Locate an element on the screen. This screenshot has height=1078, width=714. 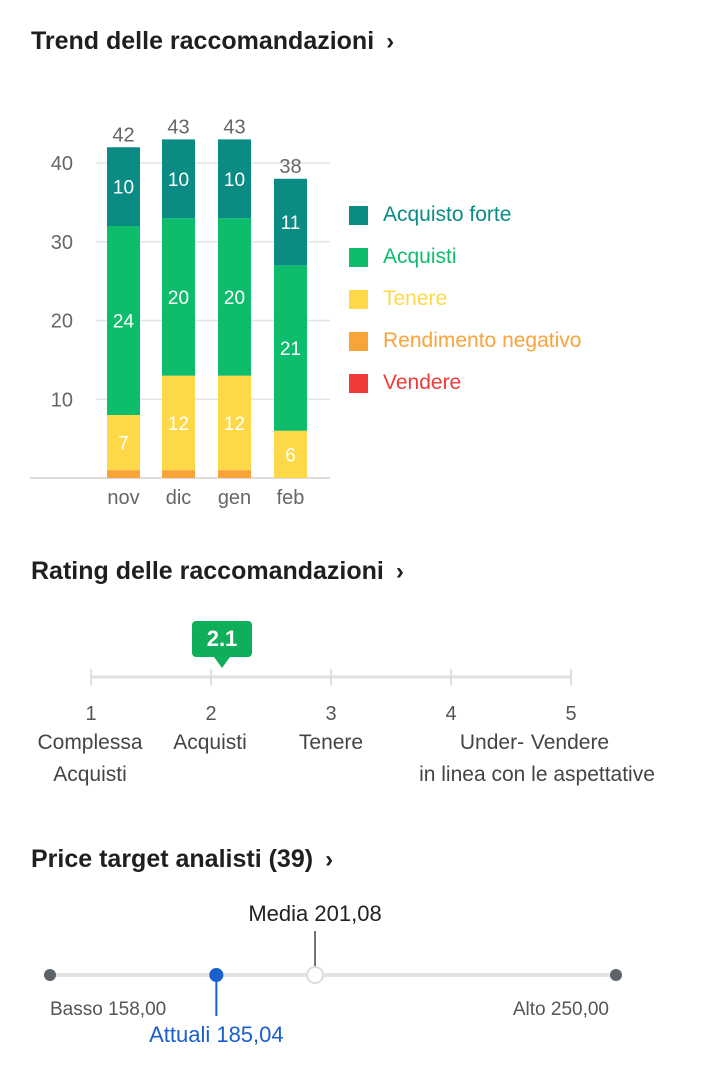
current-label: Attuali 185,04 is located at coordinates (216, 1034).